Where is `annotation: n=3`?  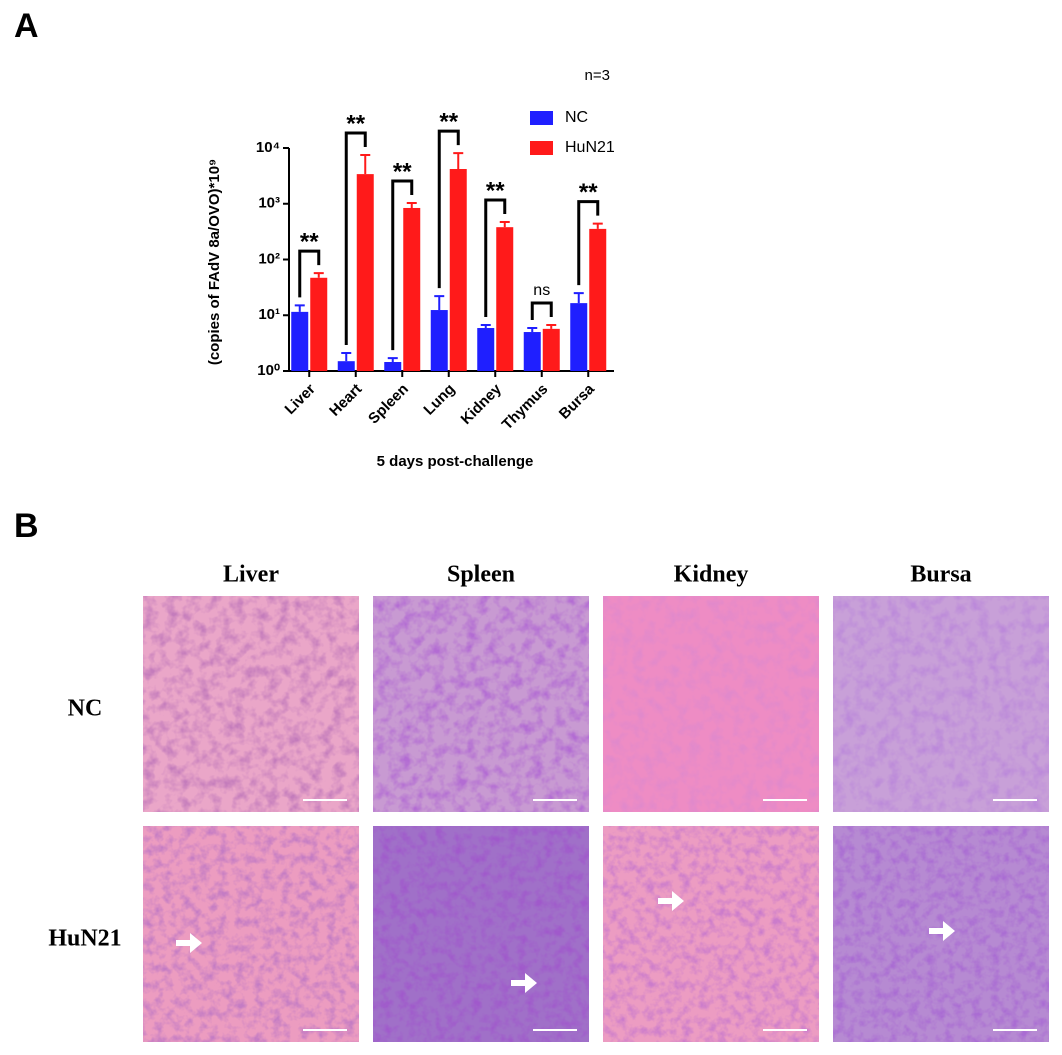 annotation: n=3 is located at coordinates (597, 75).